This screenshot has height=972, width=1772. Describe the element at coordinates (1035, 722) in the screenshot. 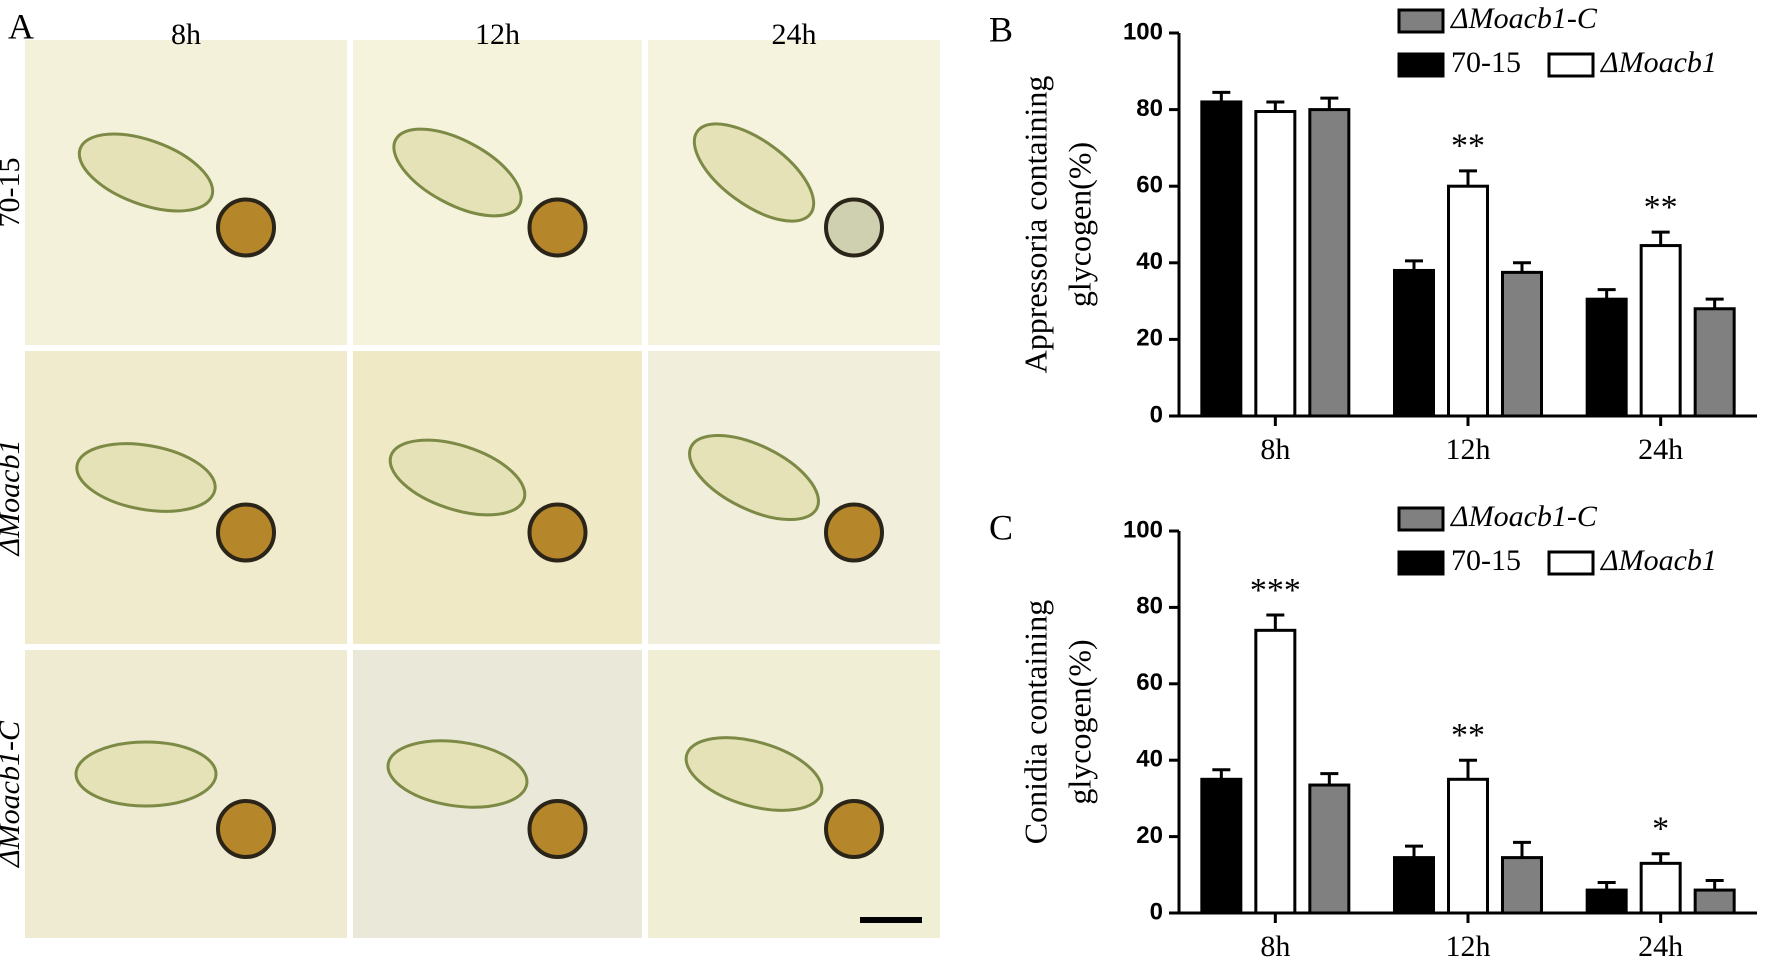

I see `y-axis-label: Conidia containing` at that location.